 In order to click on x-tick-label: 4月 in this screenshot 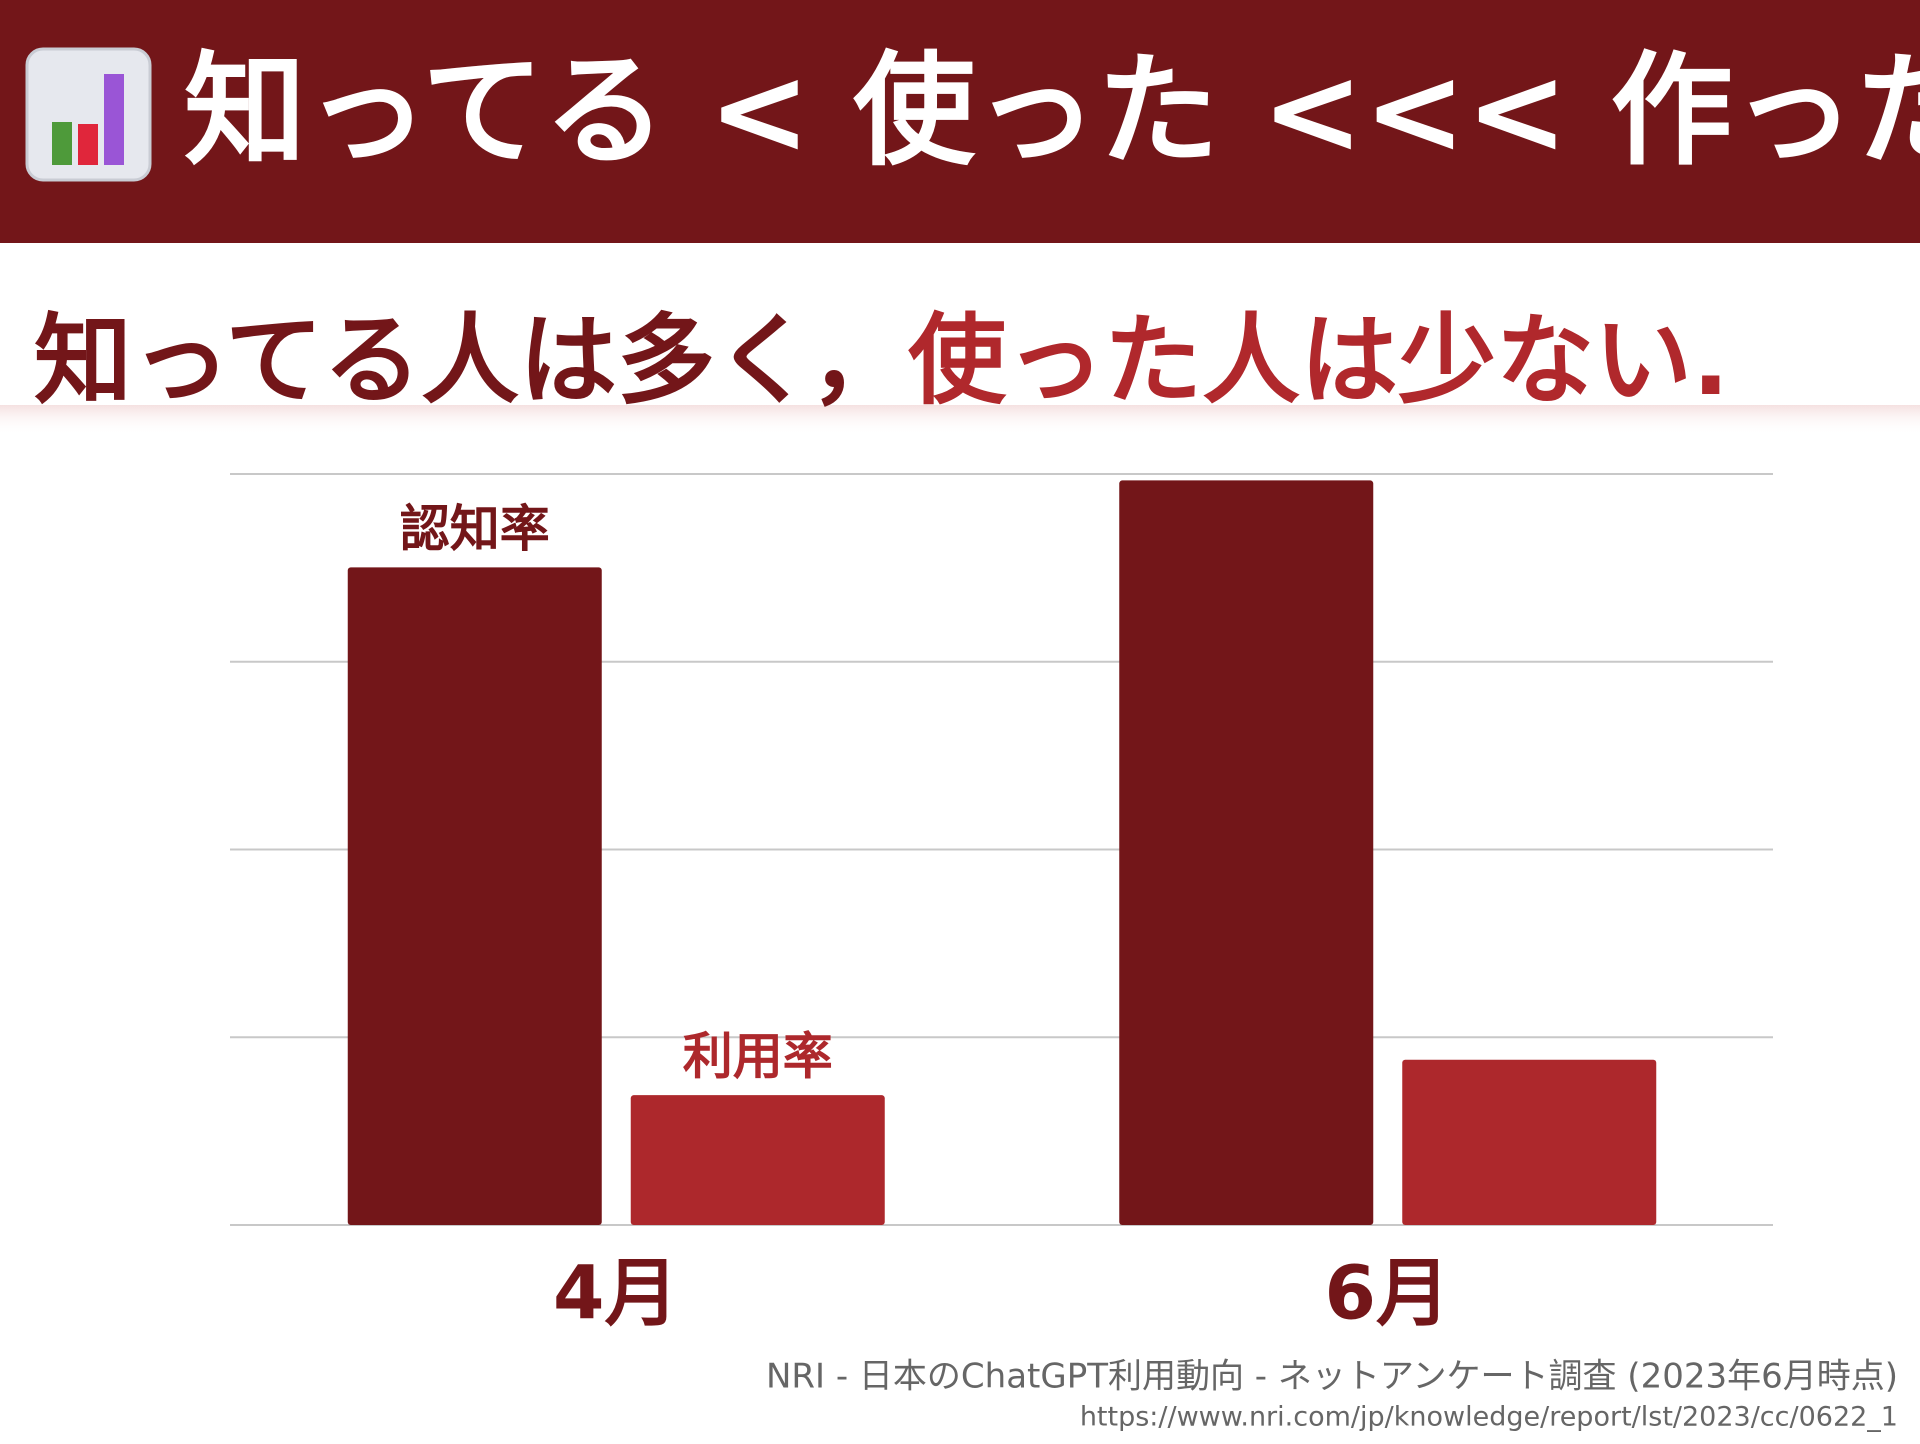, I will do `click(616, 1294)`.